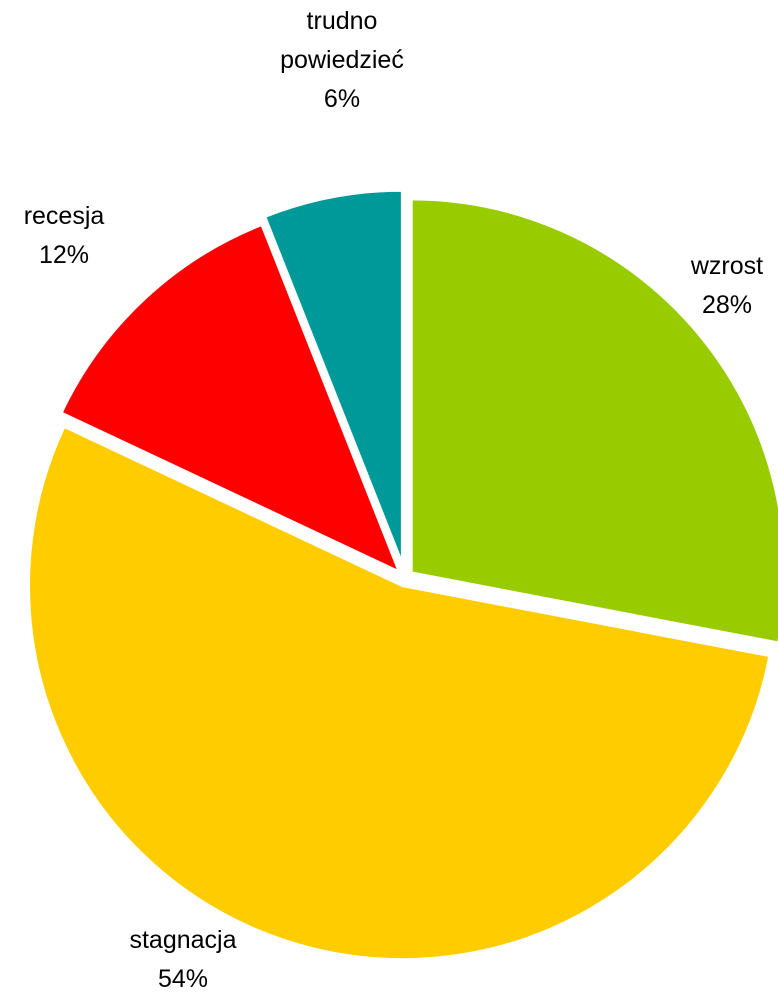 The width and height of the screenshot is (778, 1002). What do you see at coordinates (64, 255) in the screenshot?
I see `slice-value-label: 12%` at bounding box center [64, 255].